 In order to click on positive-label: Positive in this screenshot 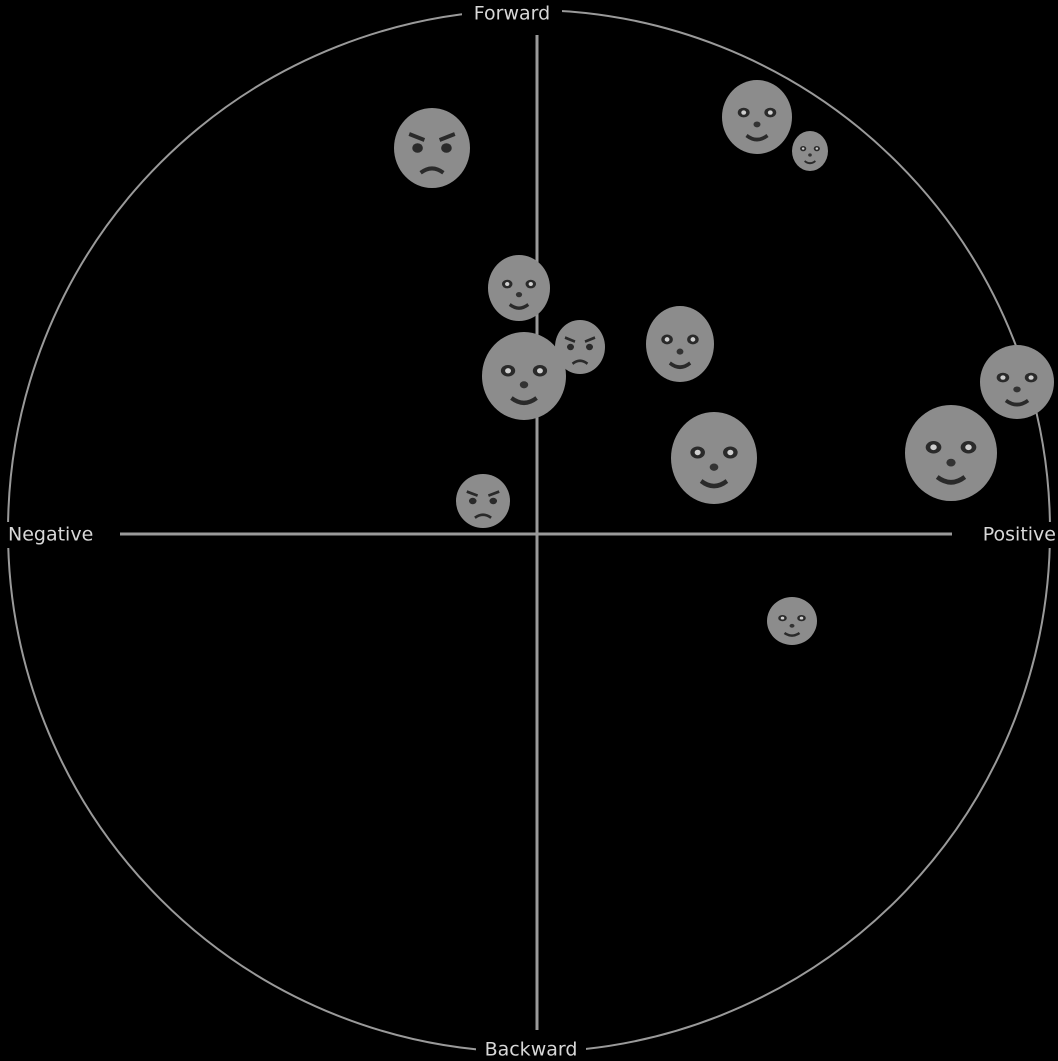, I will do `click(1019, 535)`.